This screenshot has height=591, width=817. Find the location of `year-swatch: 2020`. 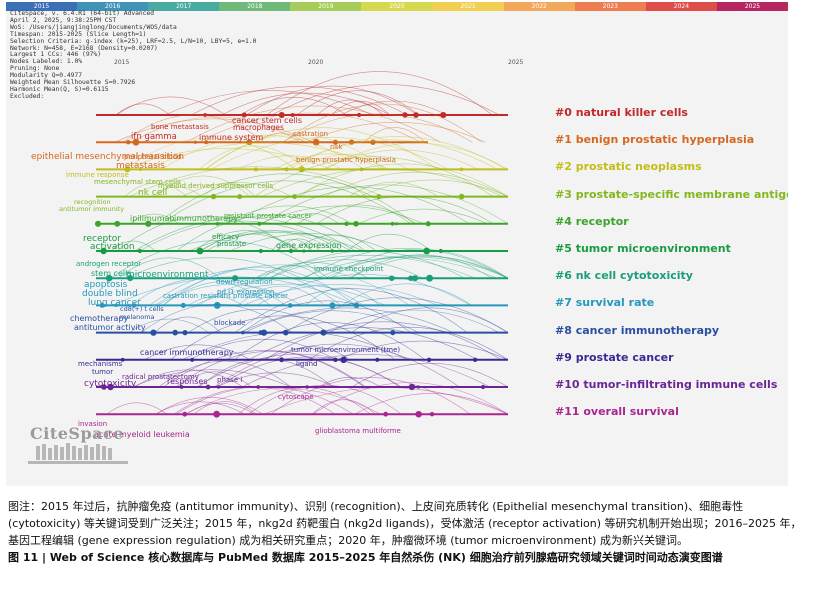

year-swatch: 2020 is located at coordinates (397, 6).